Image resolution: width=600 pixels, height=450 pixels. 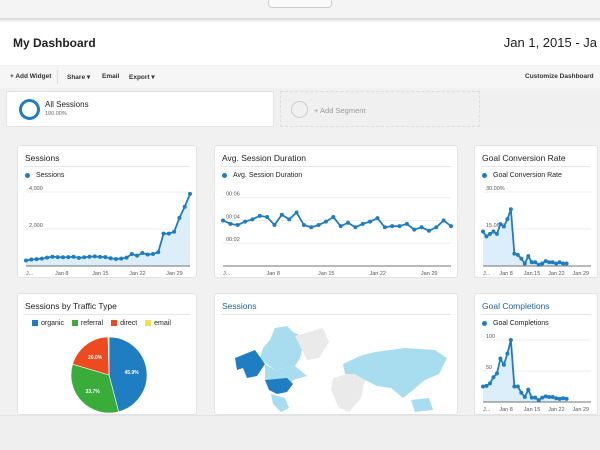 What do you see at coordinates (108, 229) in the screenshot?
I see `area-fill` at bounding box center [108, 229].